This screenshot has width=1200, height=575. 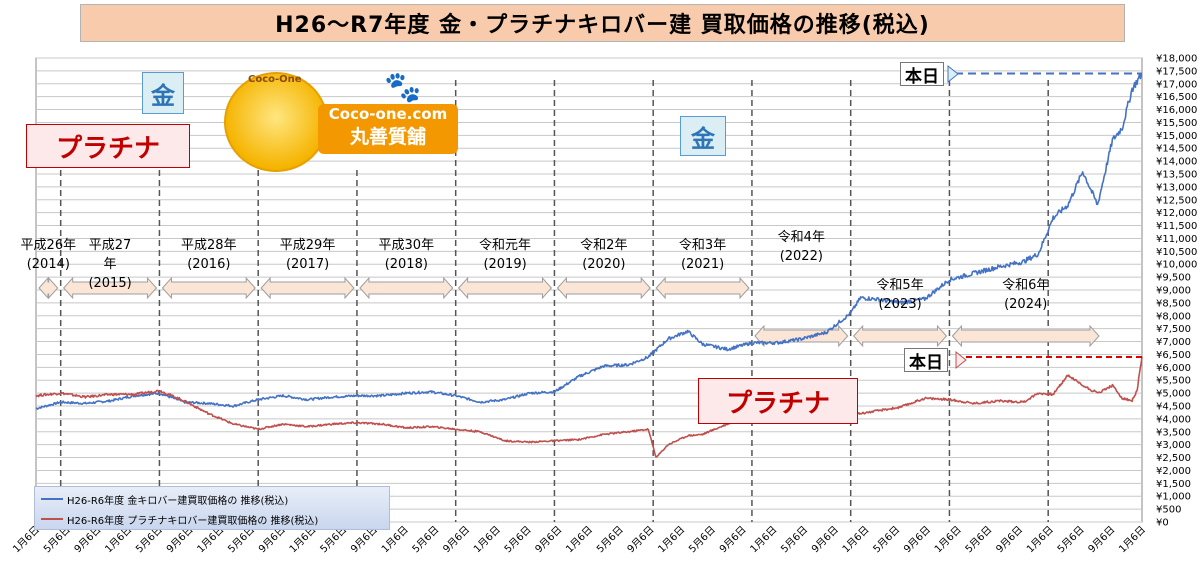 I want to click on y-tick-label: ¥12,500, so click(x=1176, y=200).